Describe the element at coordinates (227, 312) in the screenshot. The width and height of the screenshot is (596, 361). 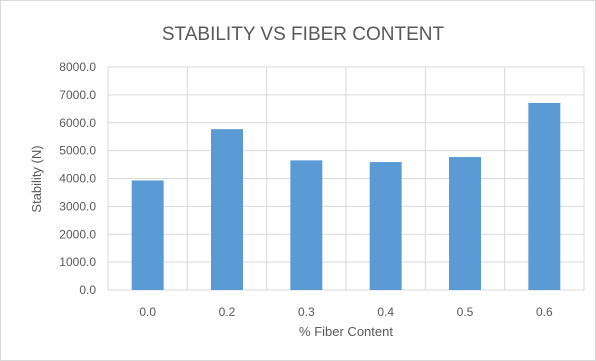
I see `x-tick-label: 0.2` at that location.